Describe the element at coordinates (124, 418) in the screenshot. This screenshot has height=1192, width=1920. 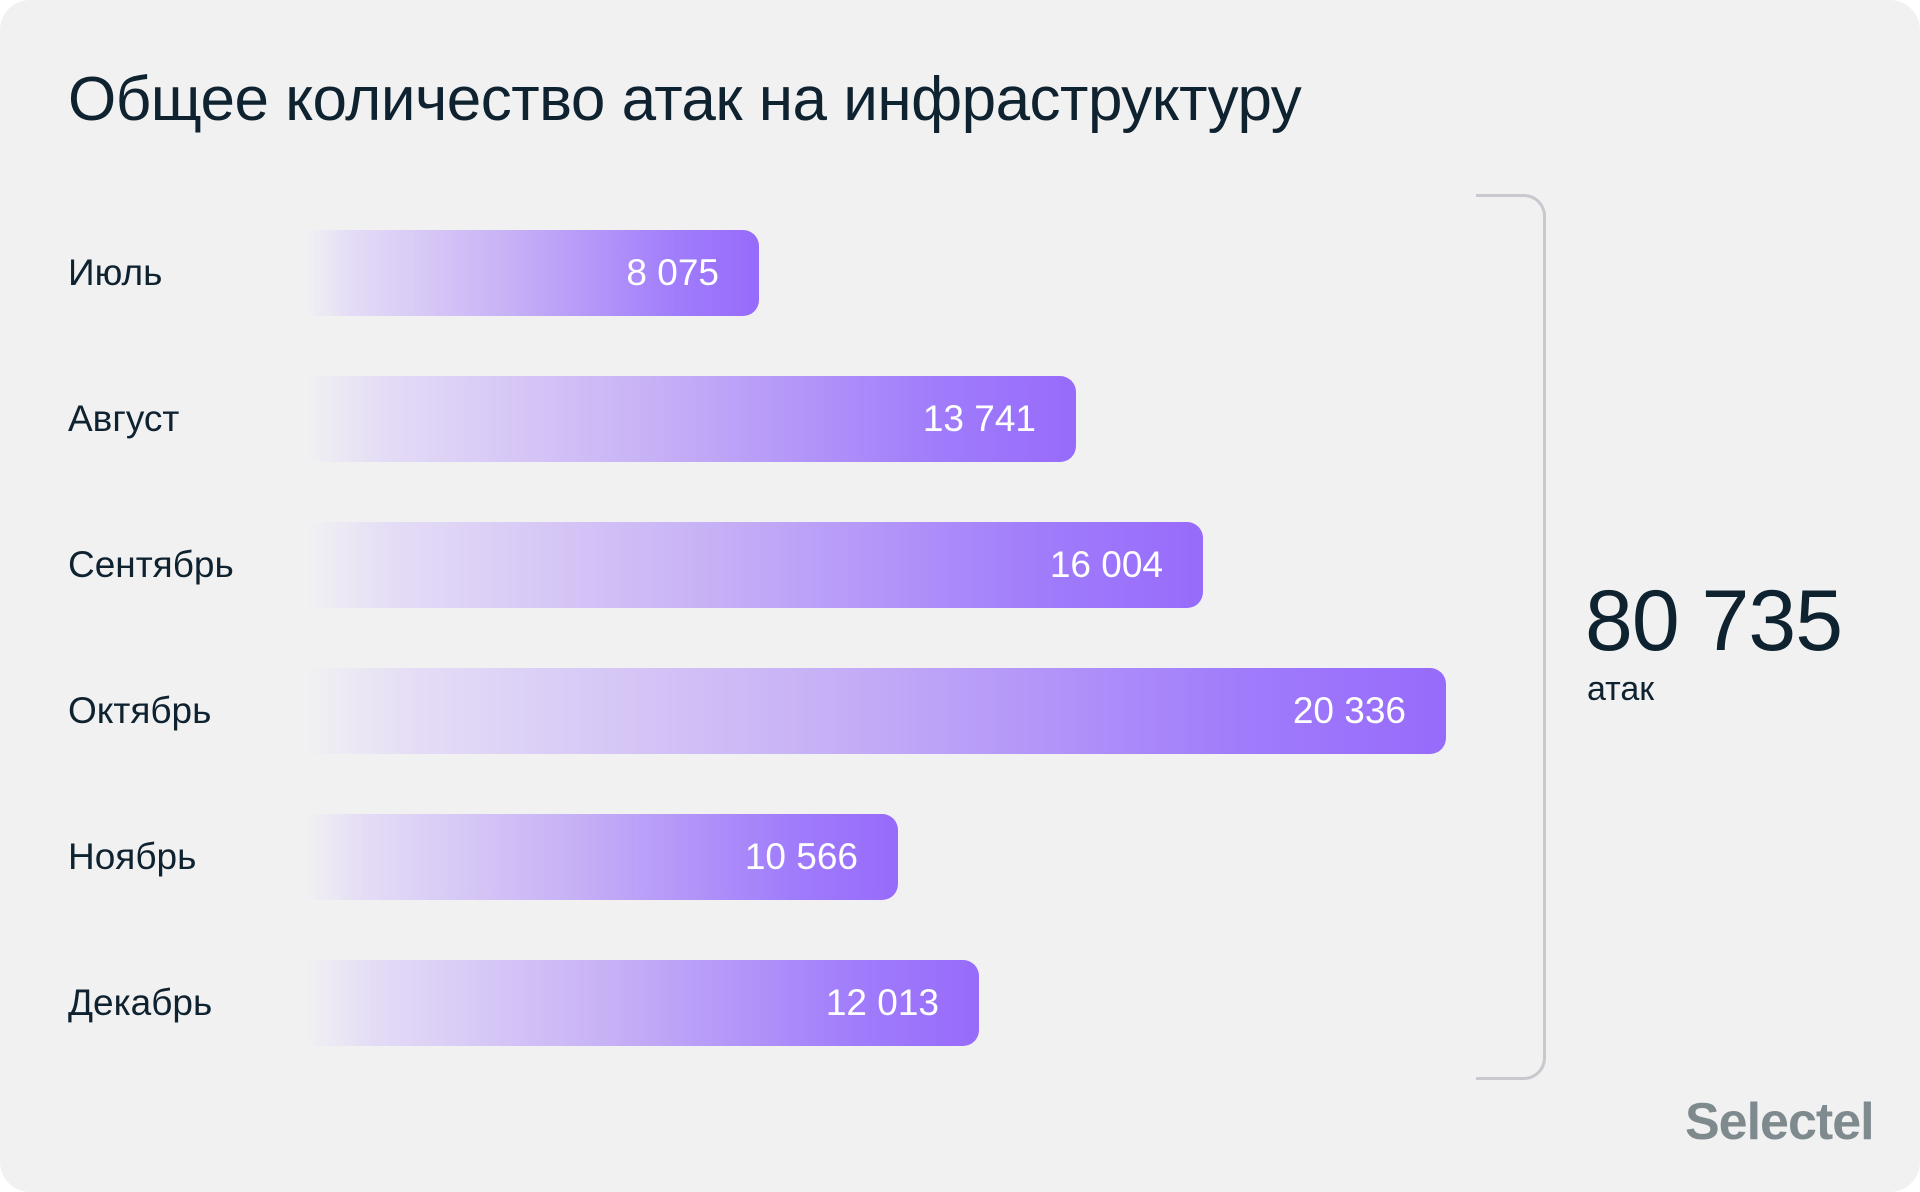
I see `category-label: Август` at that location.